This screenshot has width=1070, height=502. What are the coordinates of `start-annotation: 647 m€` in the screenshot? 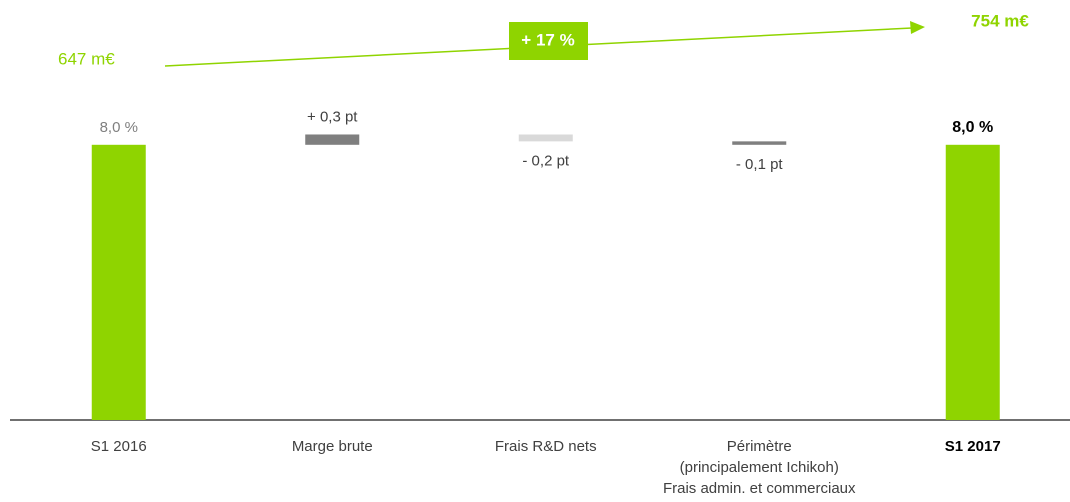 It's located at (86, 58).